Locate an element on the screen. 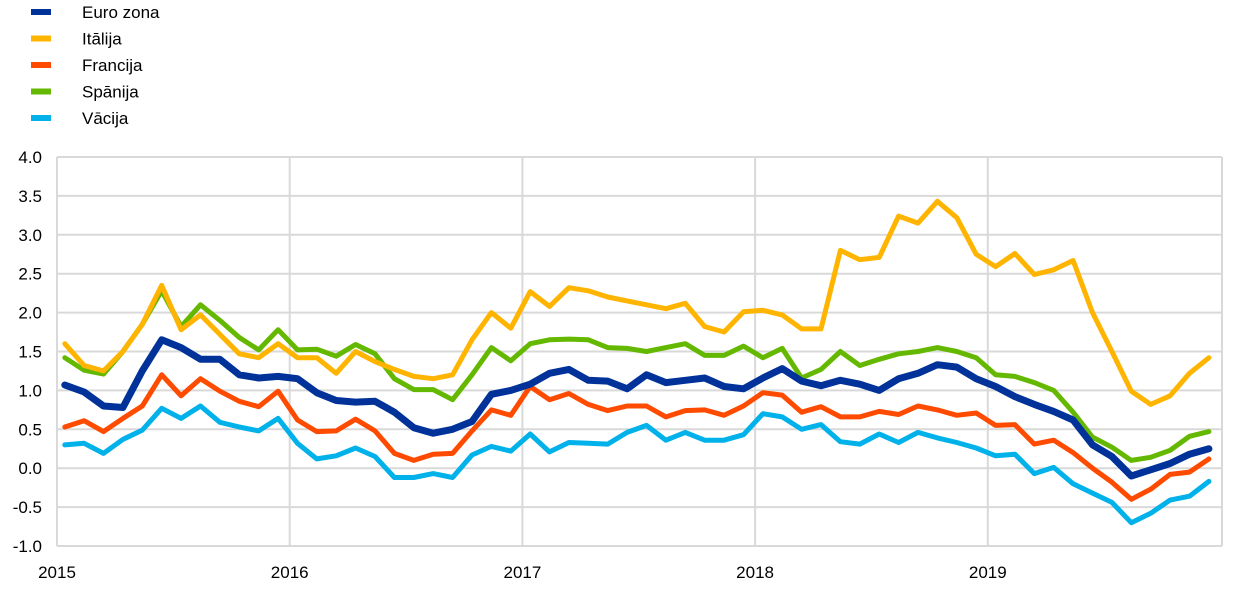 The image size is (1240, 595). y-tick-label: 1.5 is located at coordinates (30, 352).